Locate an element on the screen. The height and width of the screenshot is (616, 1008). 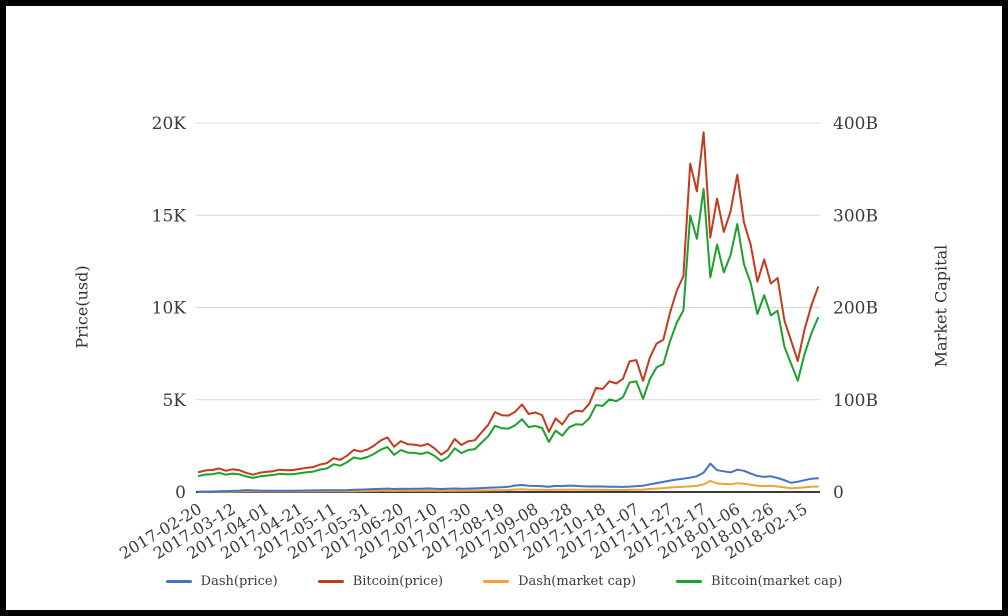
legend-label-bitcoin-market-cap: Bitcoin(market cap) is located at coordinates (777, 581).